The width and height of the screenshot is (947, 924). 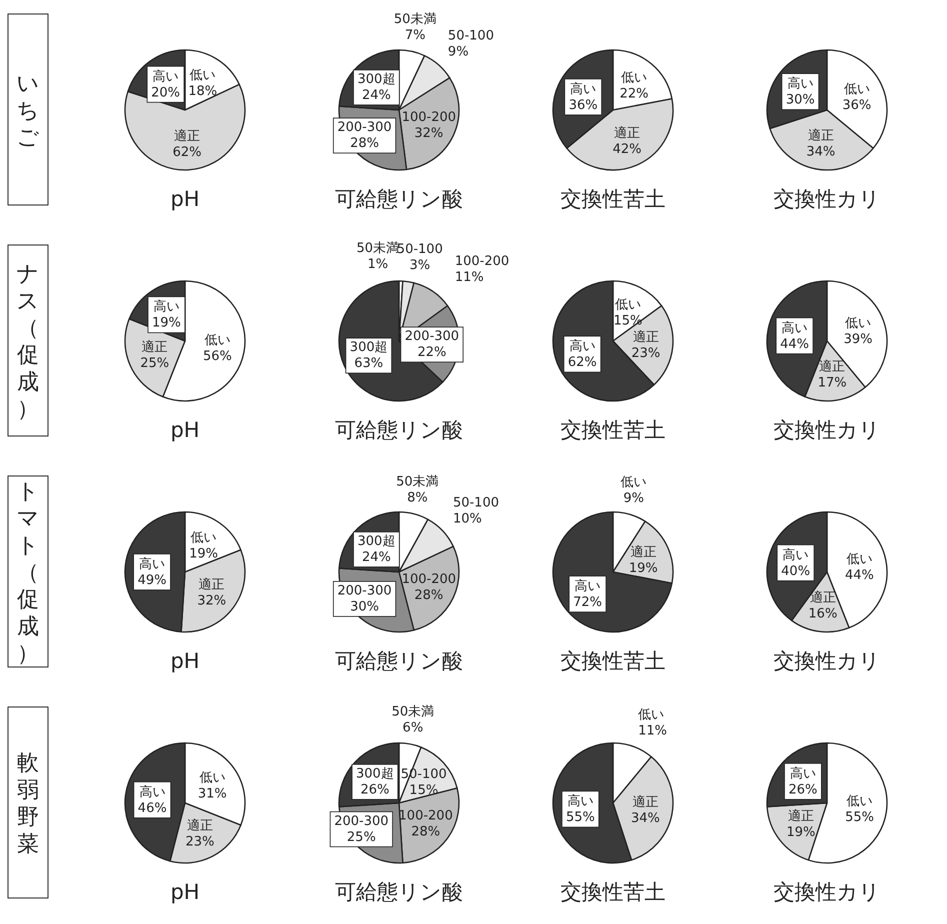 What do you see at coordinates (823, 614) in the screenshot?
I see `data-label: 16%` at bounding box center [823, 614].